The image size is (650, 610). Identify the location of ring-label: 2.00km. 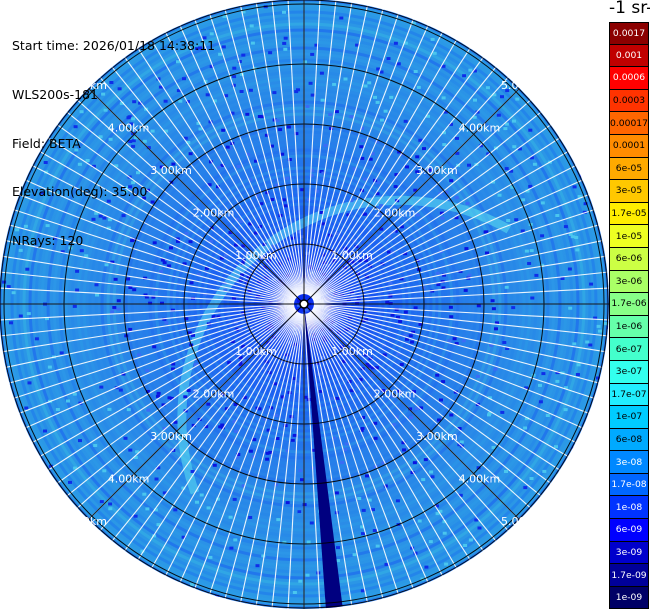
(395, 213).